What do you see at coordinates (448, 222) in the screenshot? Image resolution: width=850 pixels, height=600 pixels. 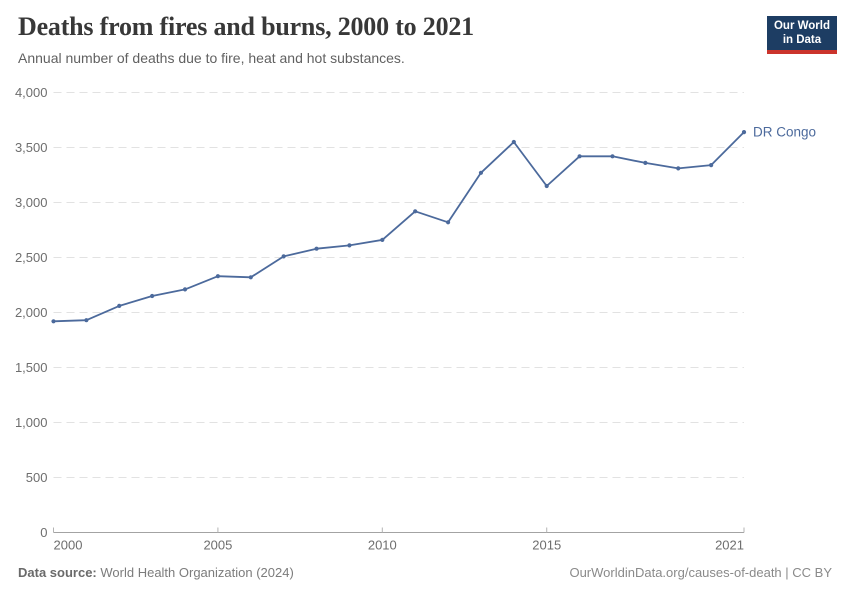 I see `data-point-dr-congo-2012` at bounding box center [448, 222].